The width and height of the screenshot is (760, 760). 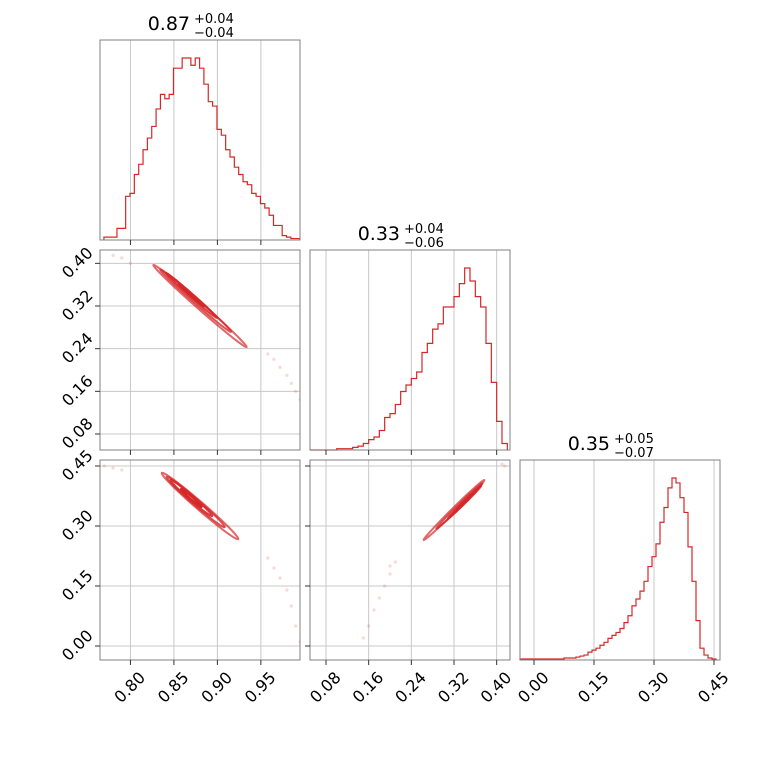 I want to click on hist-panel-1: 0.33 +0.04−0.06, so click(x=410, y=338).